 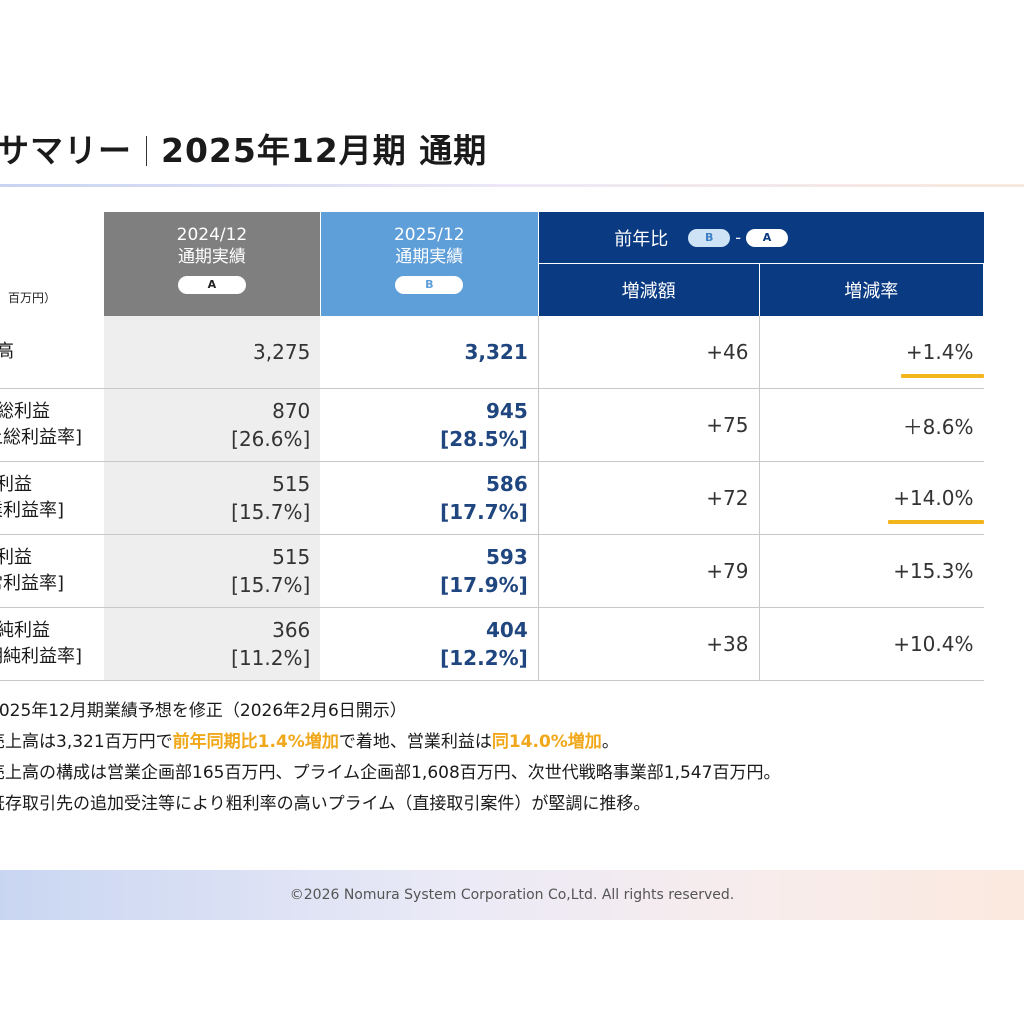 What do you see at coordinates (212, 644) in the screenshot?
I see `value-a: 366 [11.2%]` at bounding box center [212, 644].